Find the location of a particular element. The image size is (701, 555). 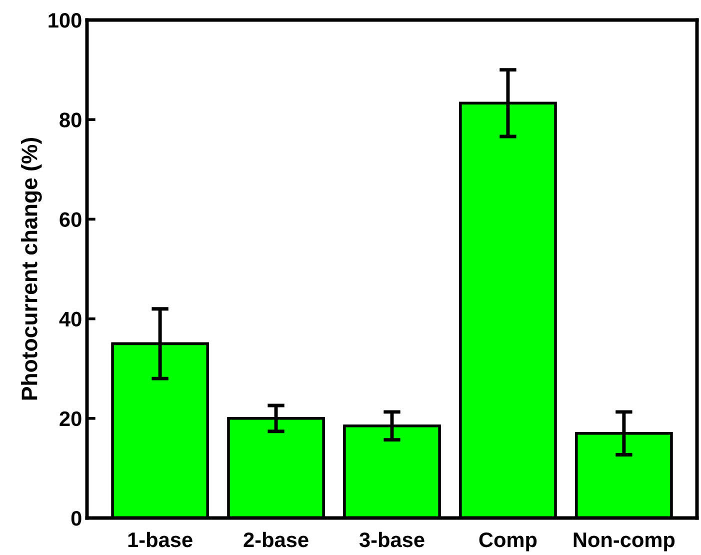

x-tick-label: Non-comp is located at coordinates (624, 542).